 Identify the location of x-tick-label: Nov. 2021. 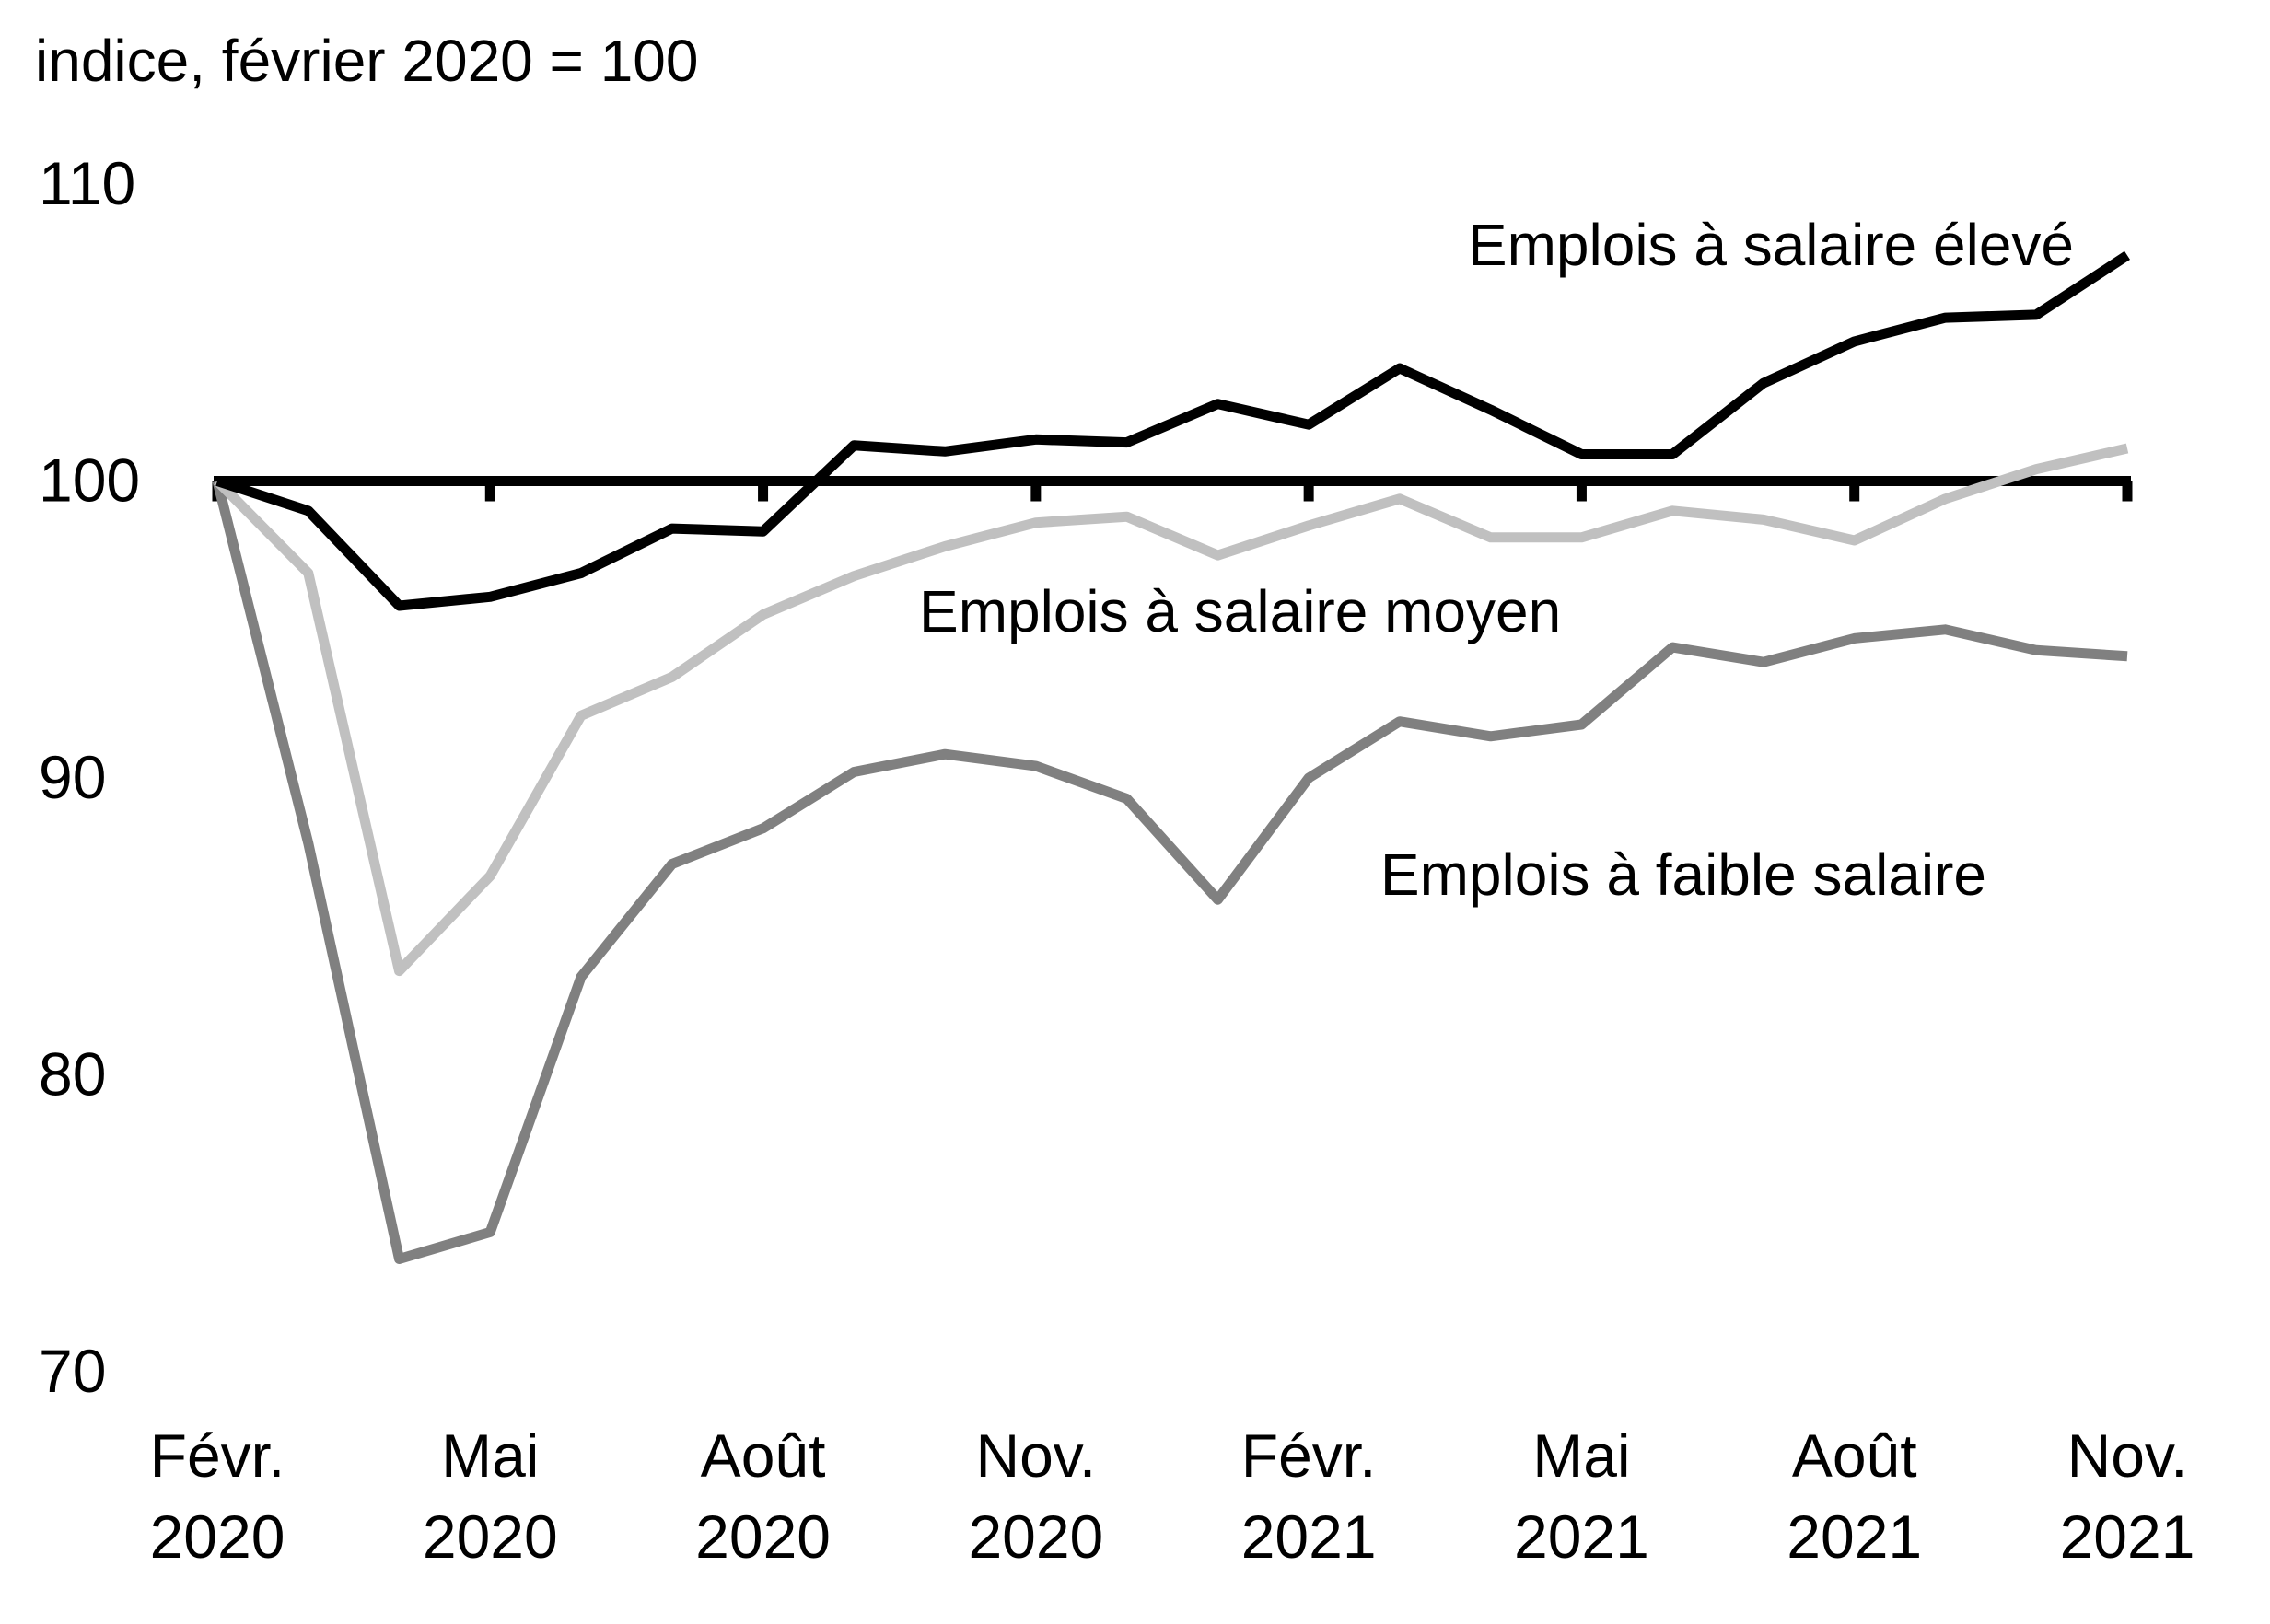
(2127, 1496).